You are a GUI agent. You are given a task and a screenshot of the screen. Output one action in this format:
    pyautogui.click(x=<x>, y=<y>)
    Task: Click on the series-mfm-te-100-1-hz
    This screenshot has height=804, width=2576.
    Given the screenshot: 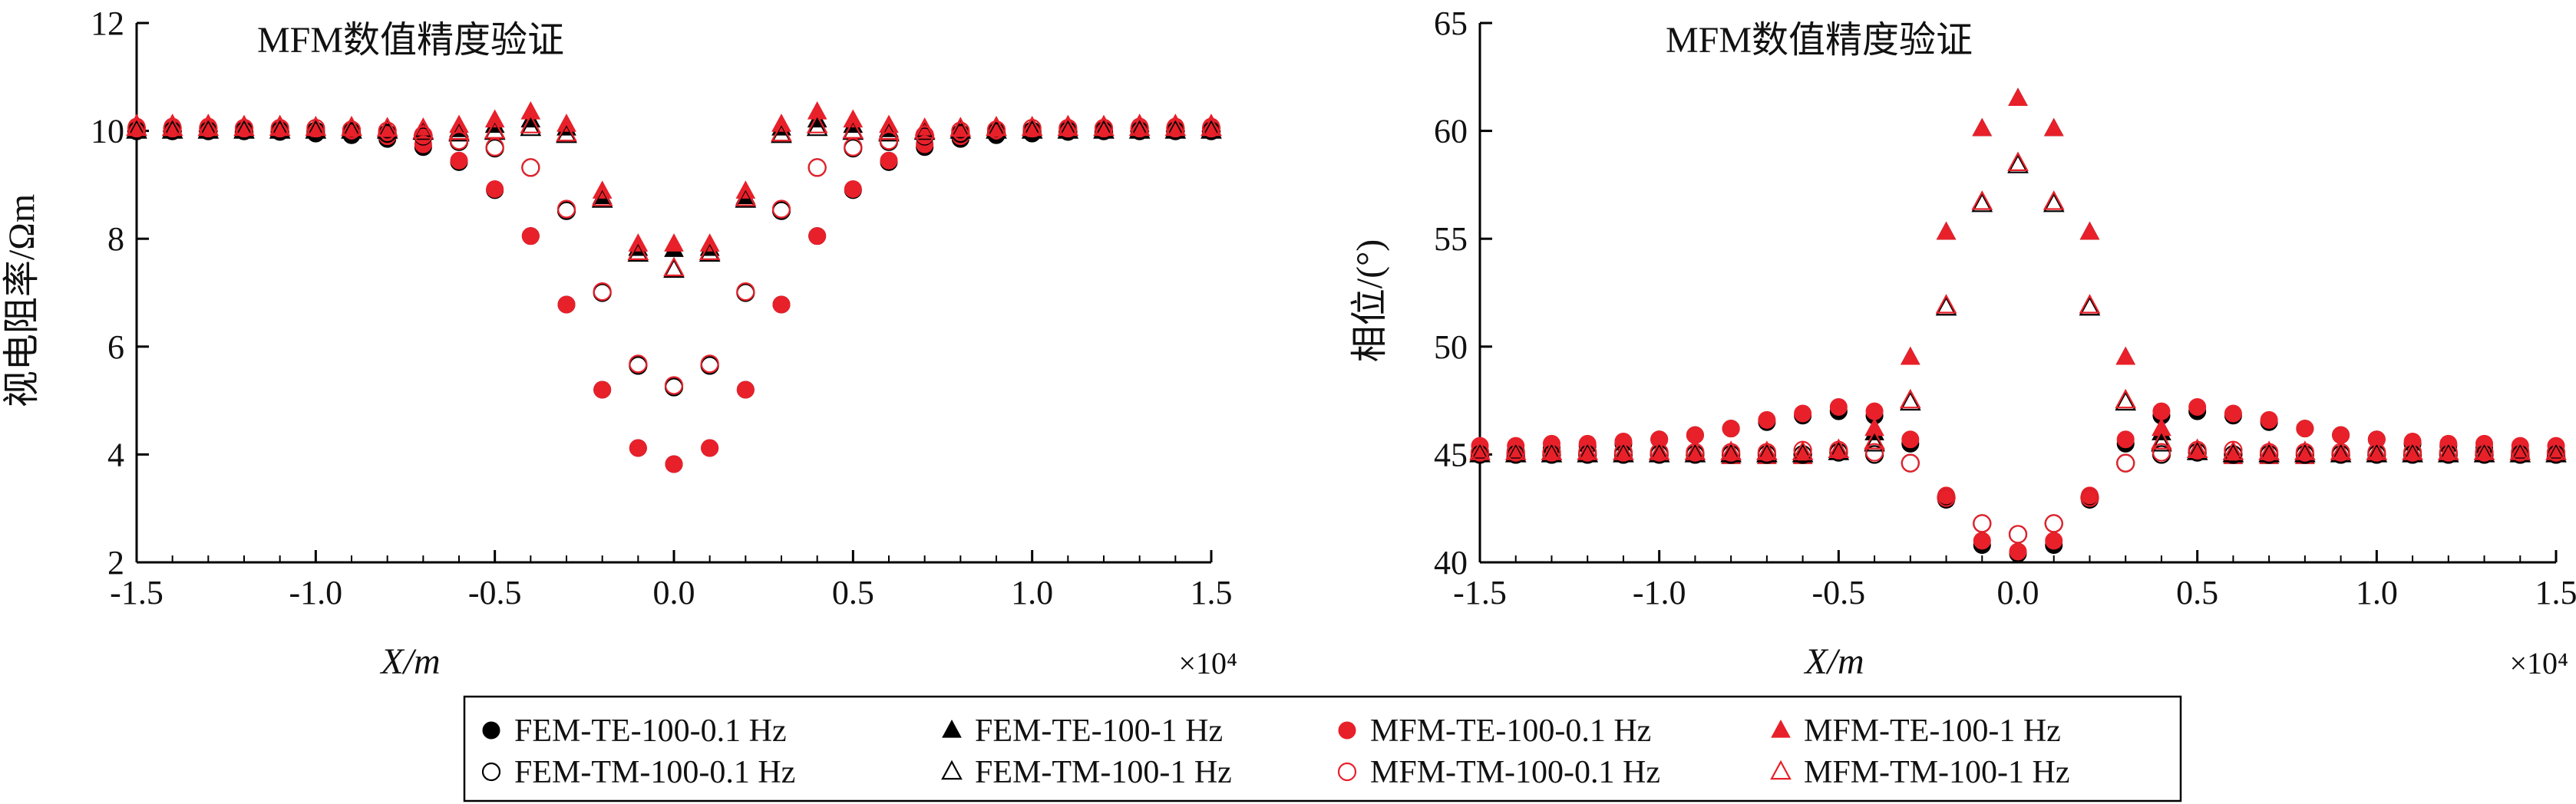 What is the action you would take?
    pyautogui.click(x=674, y=176)
    